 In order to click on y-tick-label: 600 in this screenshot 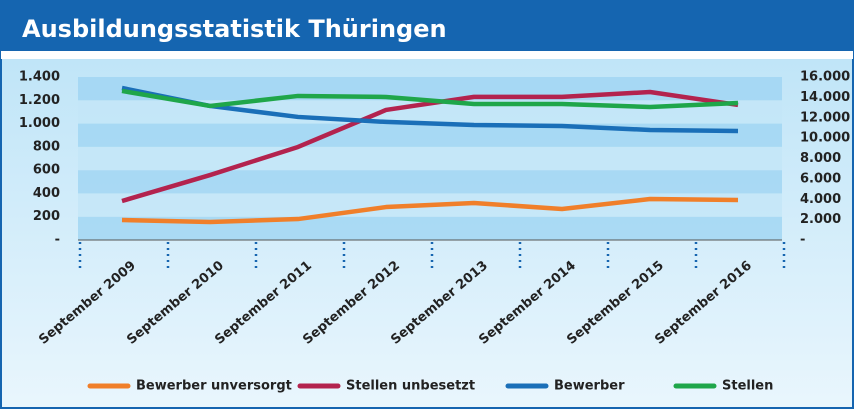, I will do `click(46, 170)`.